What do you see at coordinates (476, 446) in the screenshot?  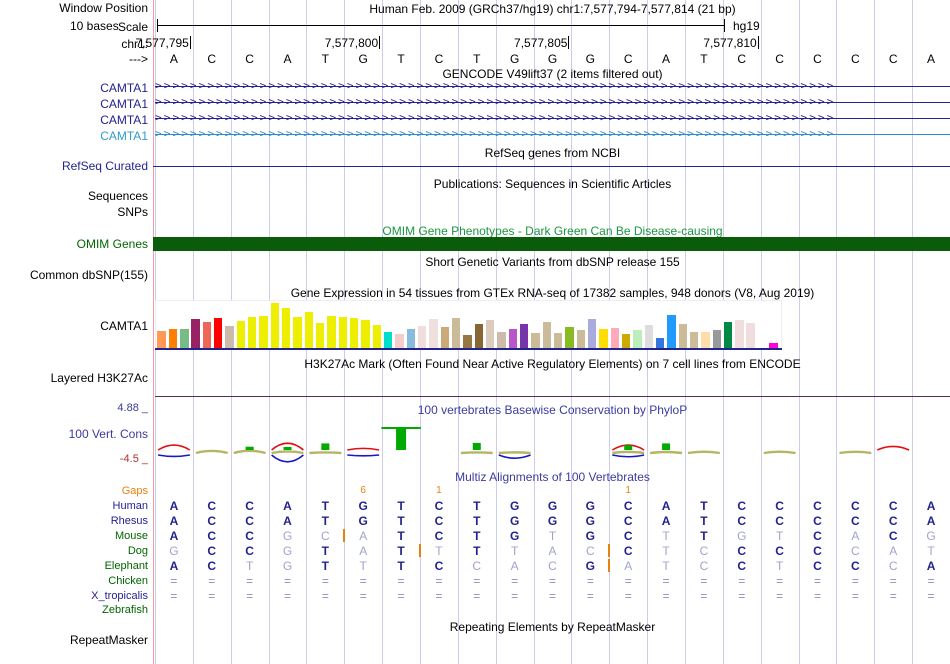 I see `conservation-green-bar` at bounding box center [476, 446].